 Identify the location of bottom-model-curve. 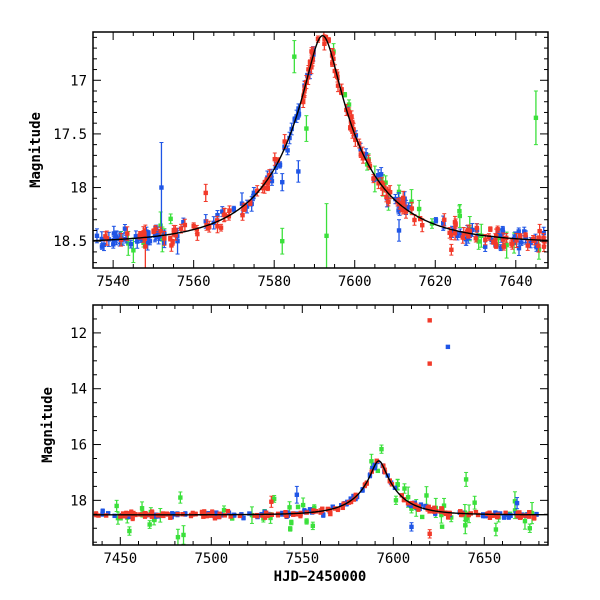
(320, 488).